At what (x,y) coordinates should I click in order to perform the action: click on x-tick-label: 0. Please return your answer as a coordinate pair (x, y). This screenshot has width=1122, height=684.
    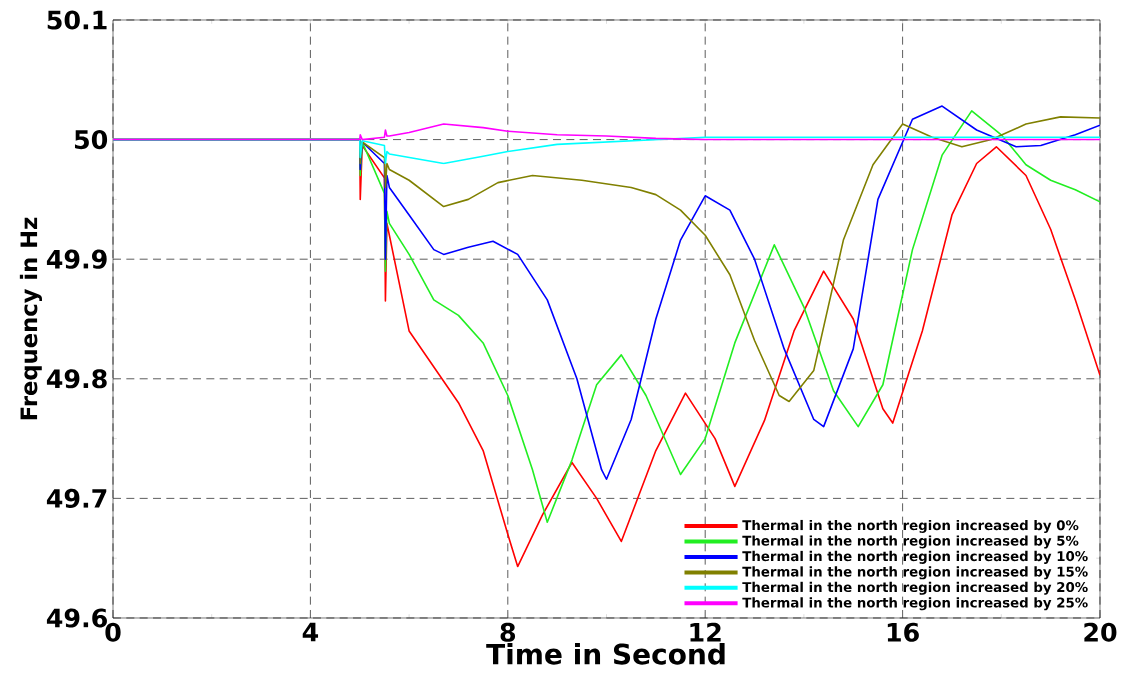
    Looking at the image, I should click on (113, 632).